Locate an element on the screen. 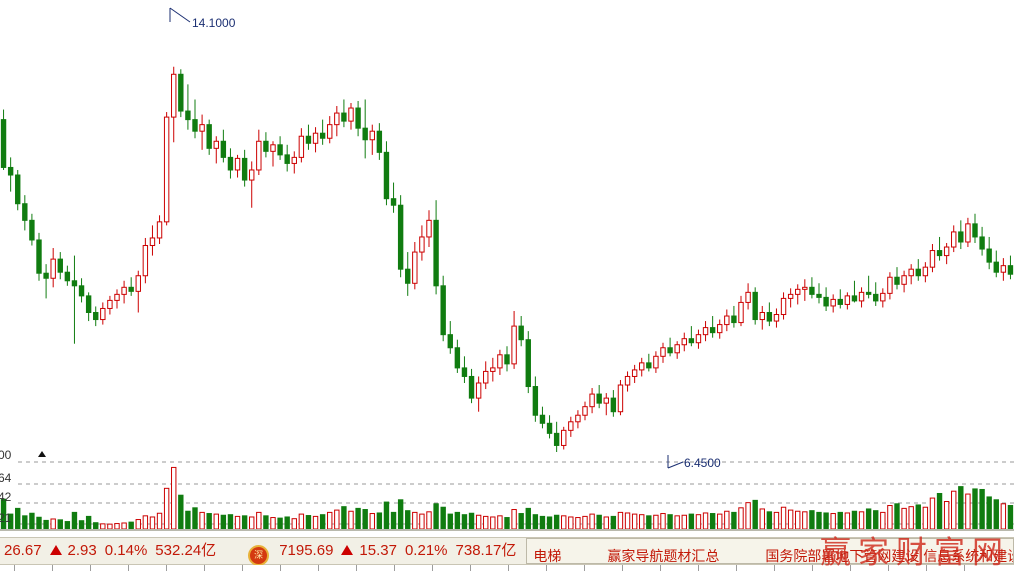  stock-percent: 0.14% is located at coordinates (126, 550).